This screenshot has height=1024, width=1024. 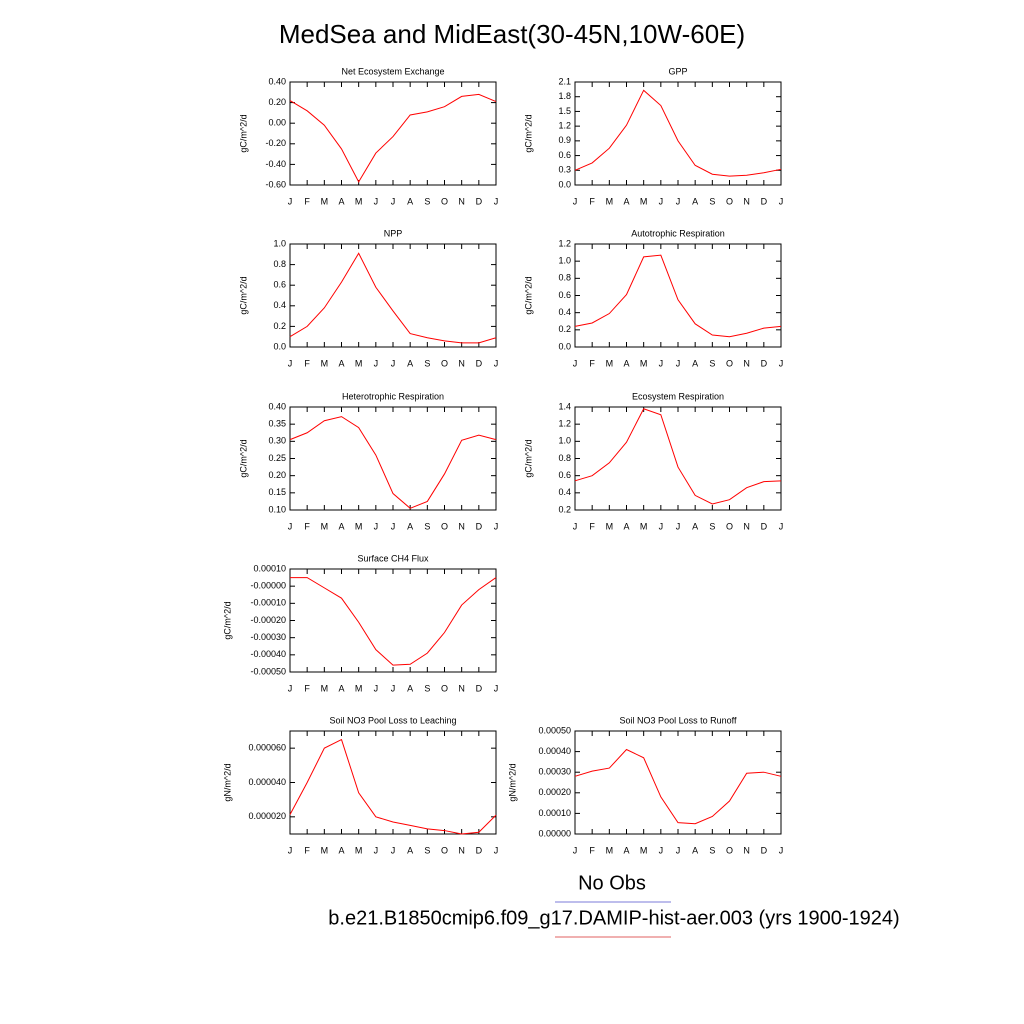 I want to click on y-tick-label: 1.5, so click(x=564, y=111).